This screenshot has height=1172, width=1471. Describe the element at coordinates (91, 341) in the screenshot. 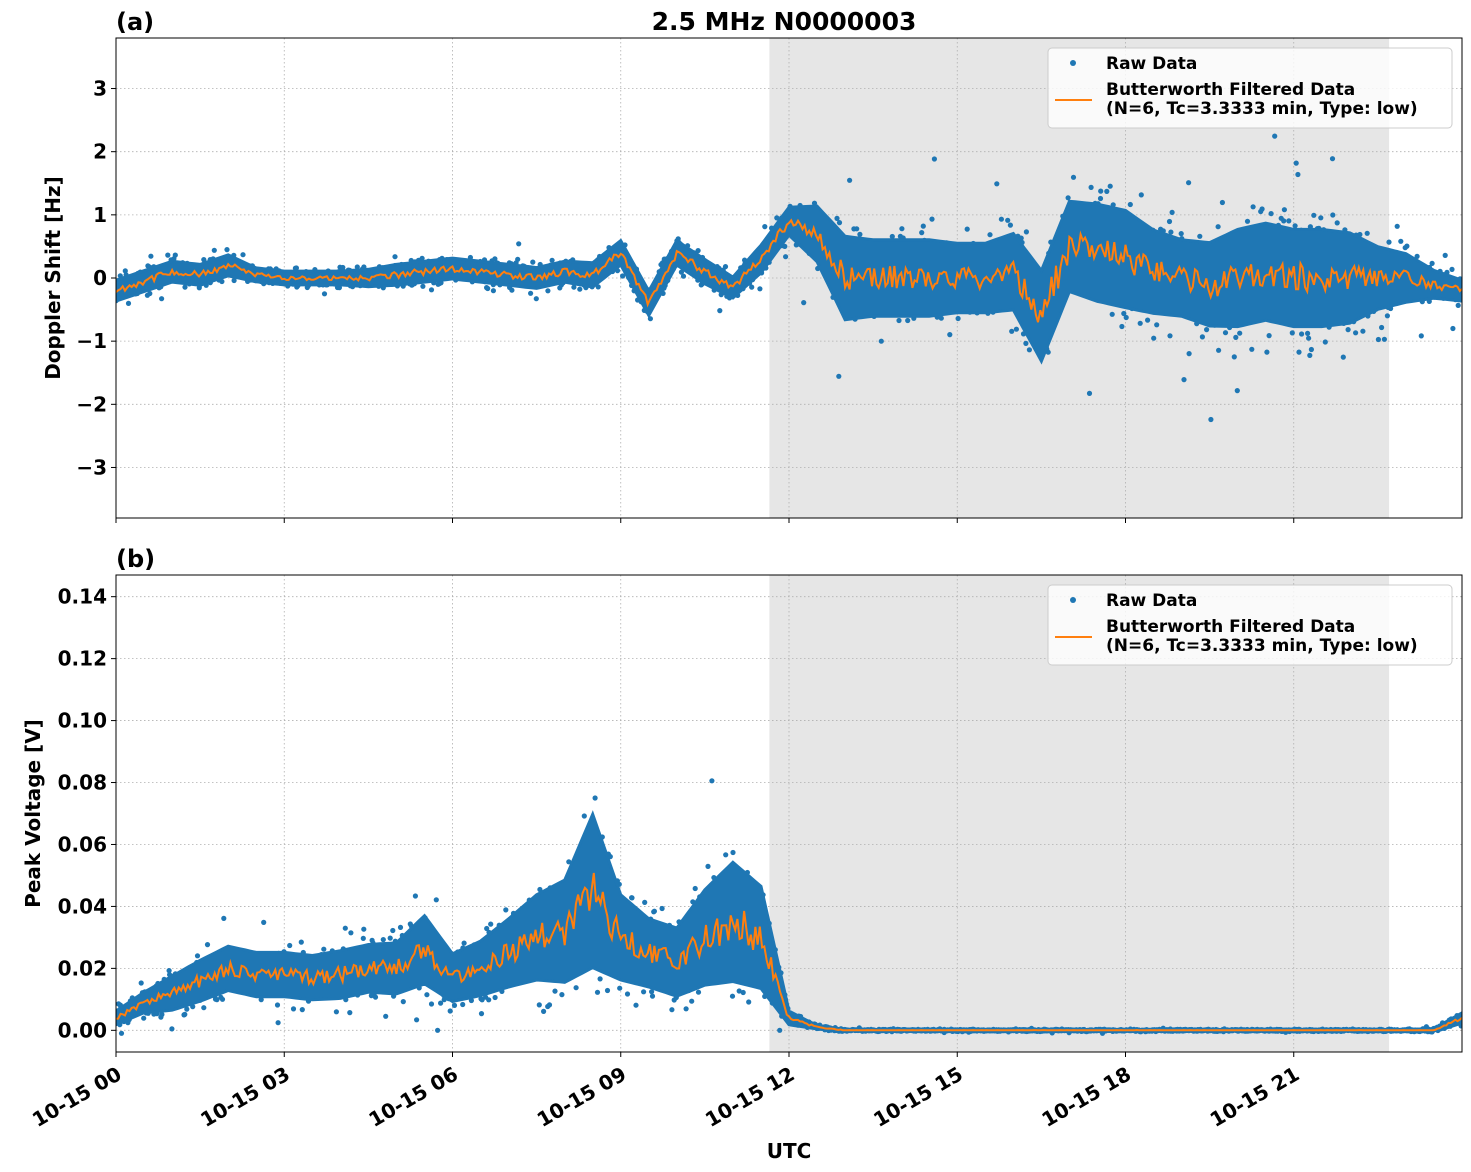

I see `panel-a-y-tick-label: −1` at that location.